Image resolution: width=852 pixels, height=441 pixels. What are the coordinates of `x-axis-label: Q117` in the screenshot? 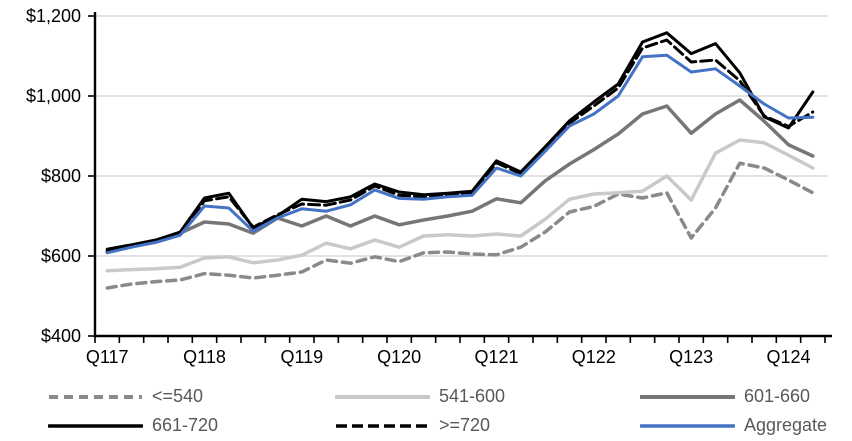 It's located at (107, 357).